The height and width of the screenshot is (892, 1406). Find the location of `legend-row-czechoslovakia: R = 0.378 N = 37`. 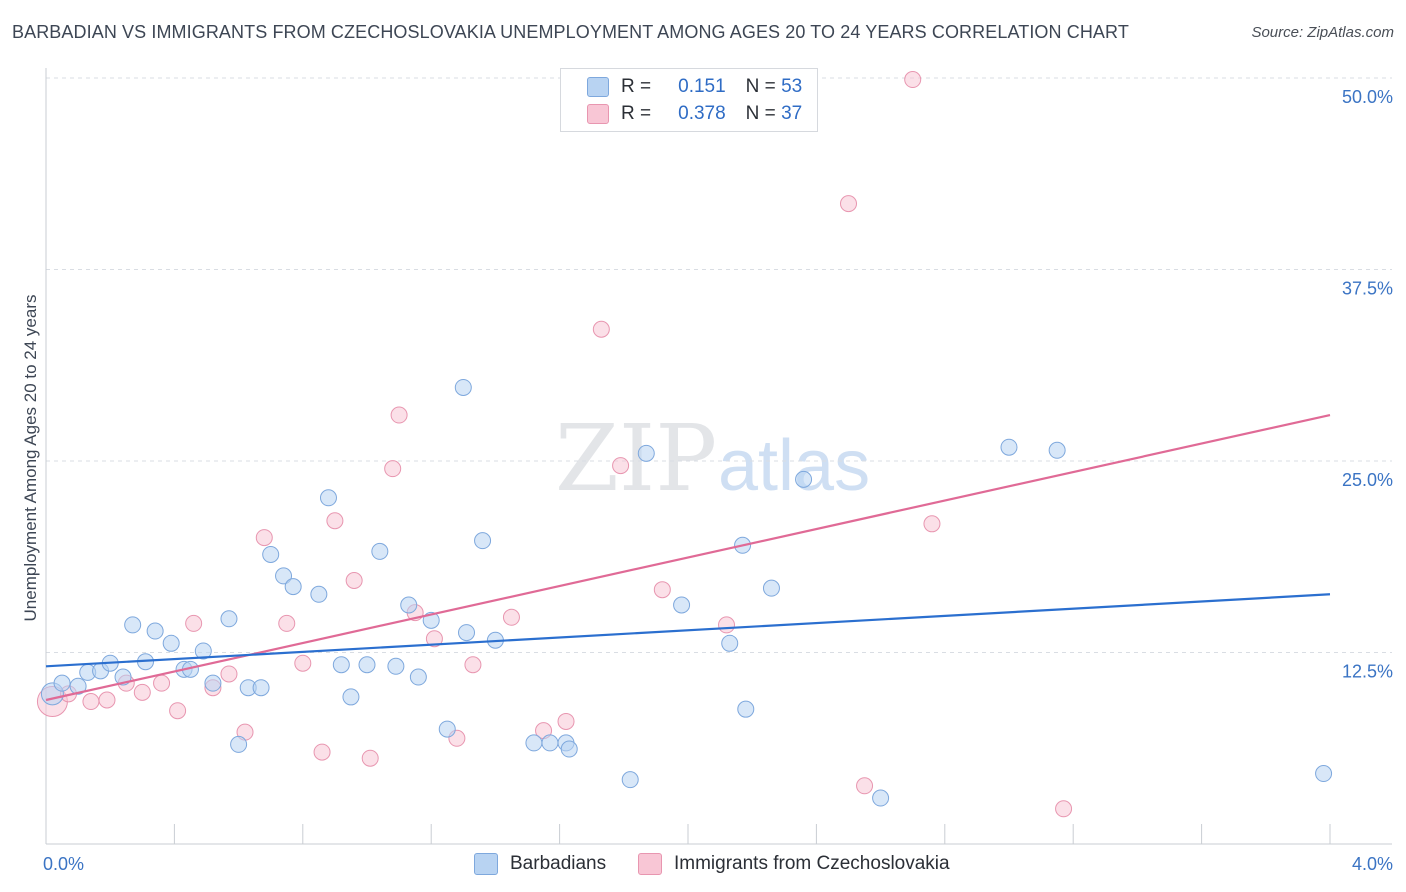

legend-row-czechoslovakia: R = 0.378 N = 37 is located at coordinates (694, 114).